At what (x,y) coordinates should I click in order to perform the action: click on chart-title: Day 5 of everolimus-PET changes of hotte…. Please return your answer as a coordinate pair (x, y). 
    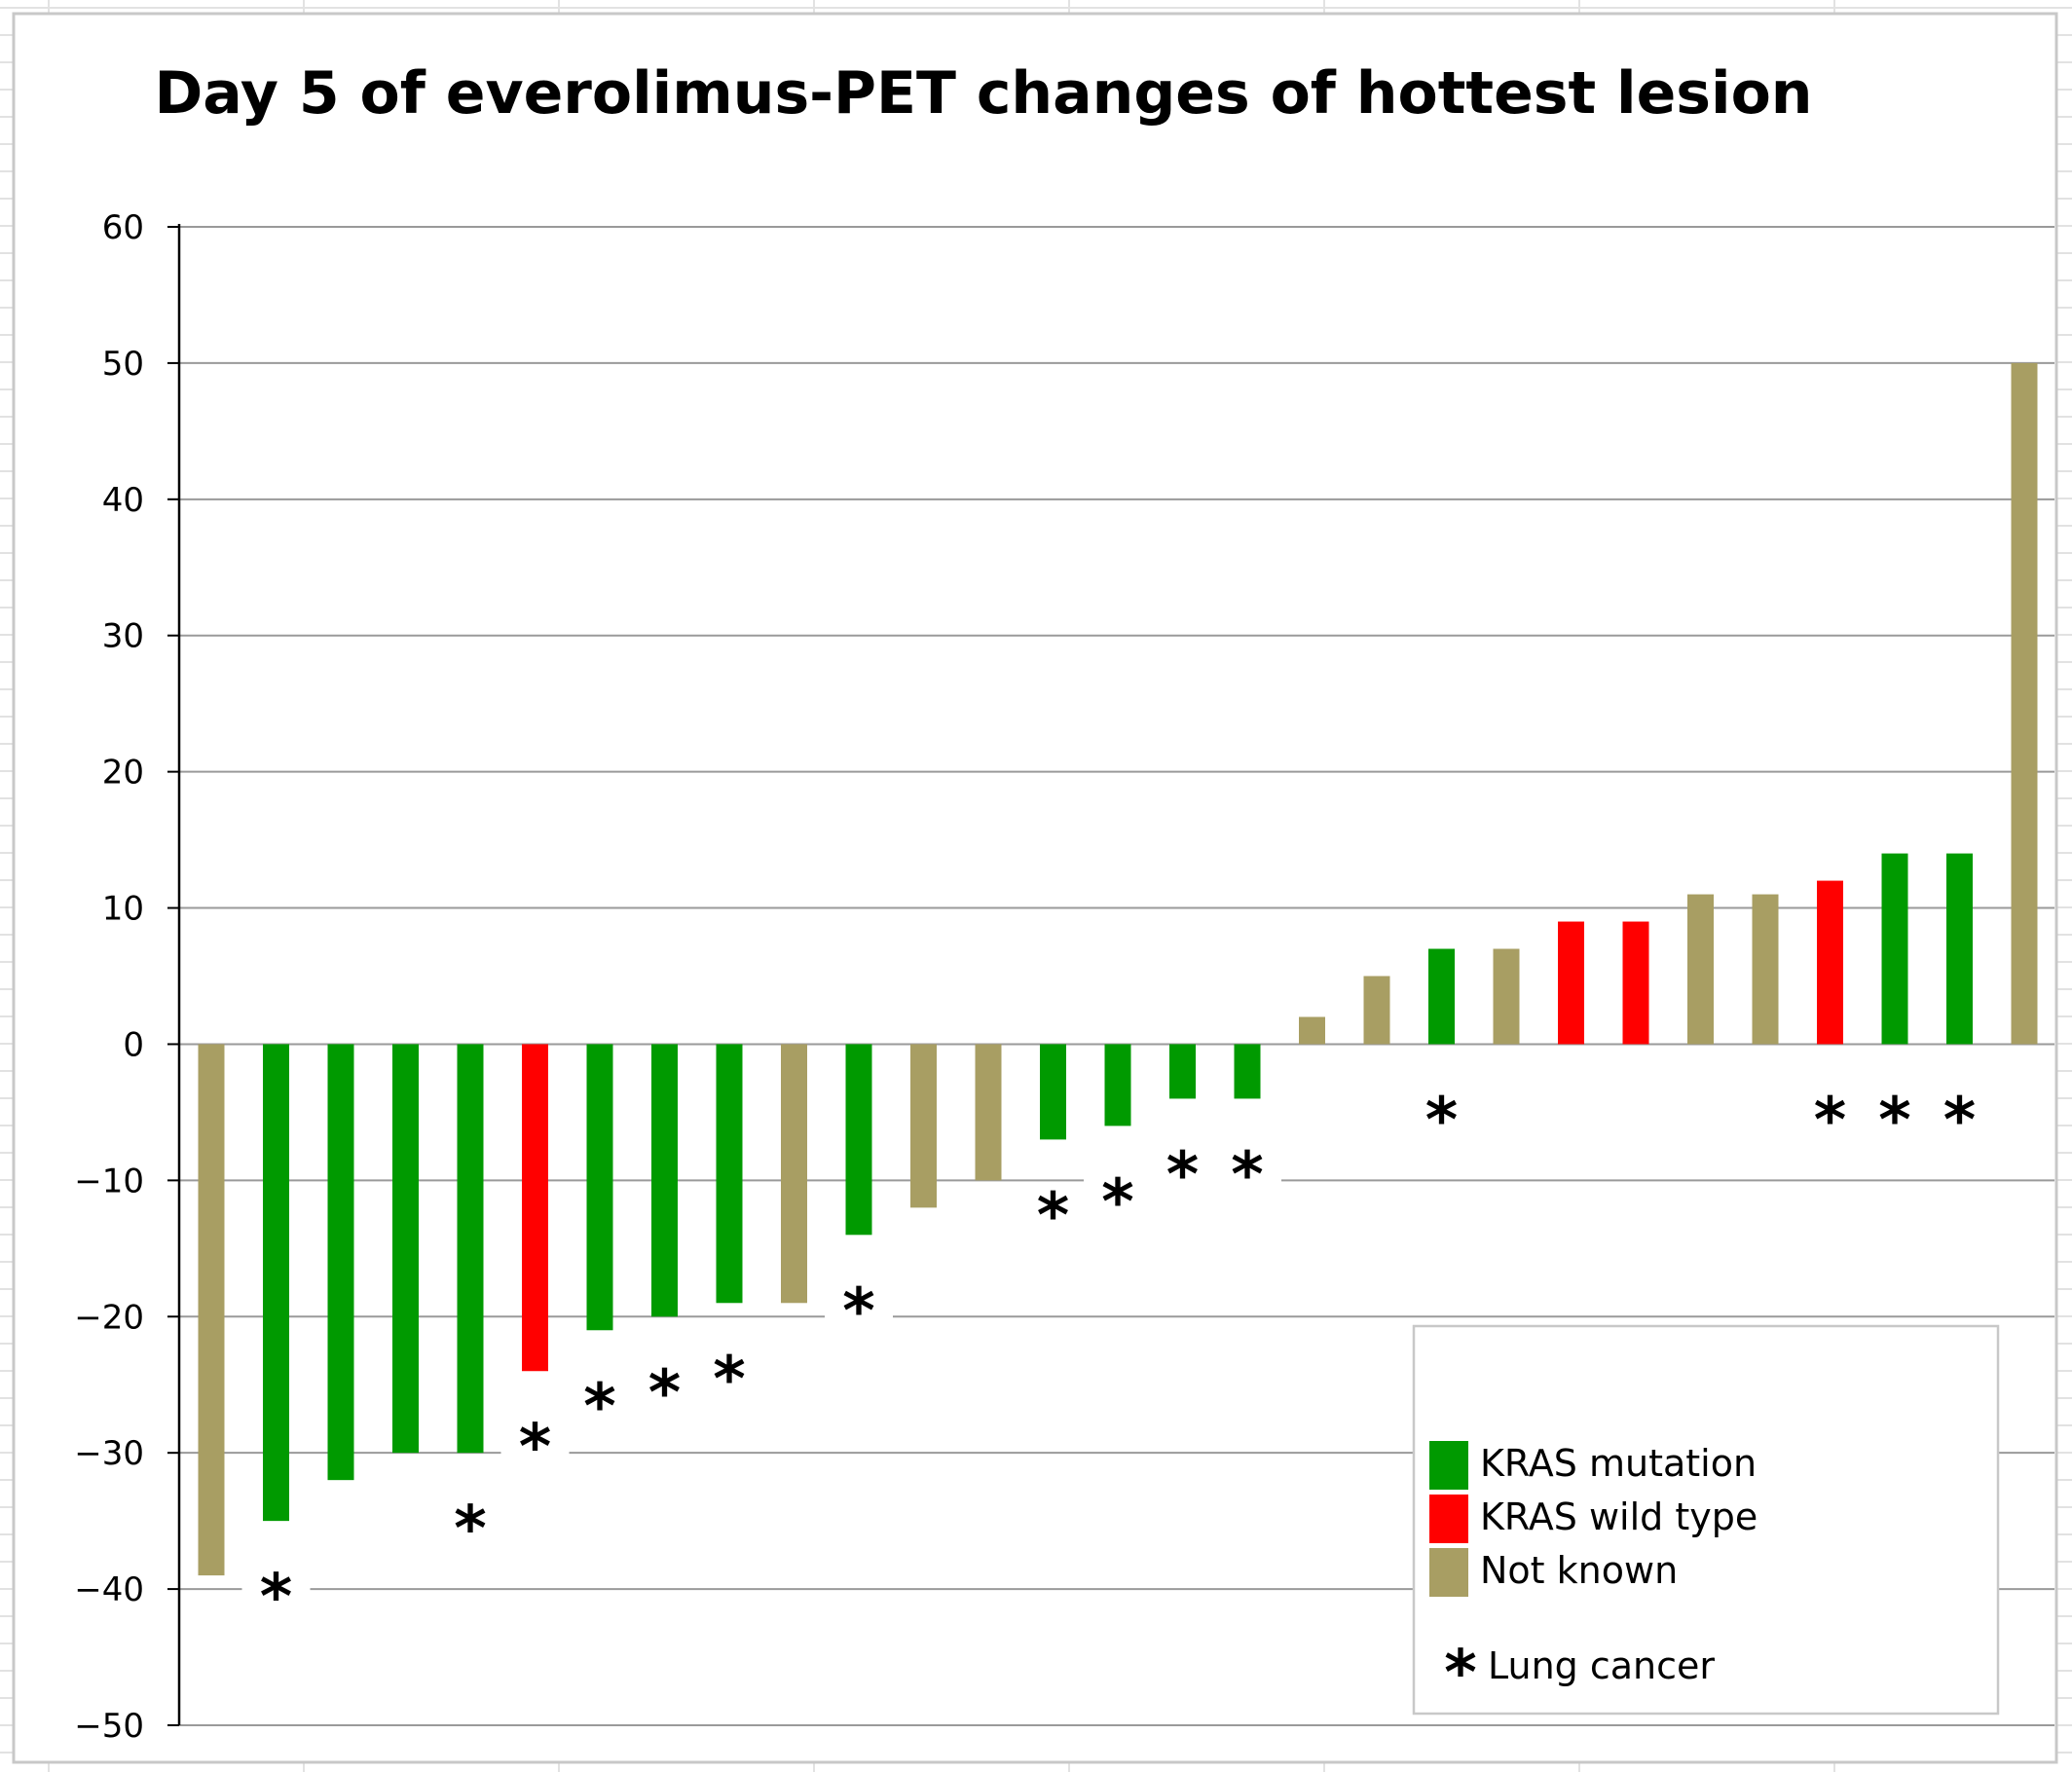
    Looking at the image, I should click on (983, 93).